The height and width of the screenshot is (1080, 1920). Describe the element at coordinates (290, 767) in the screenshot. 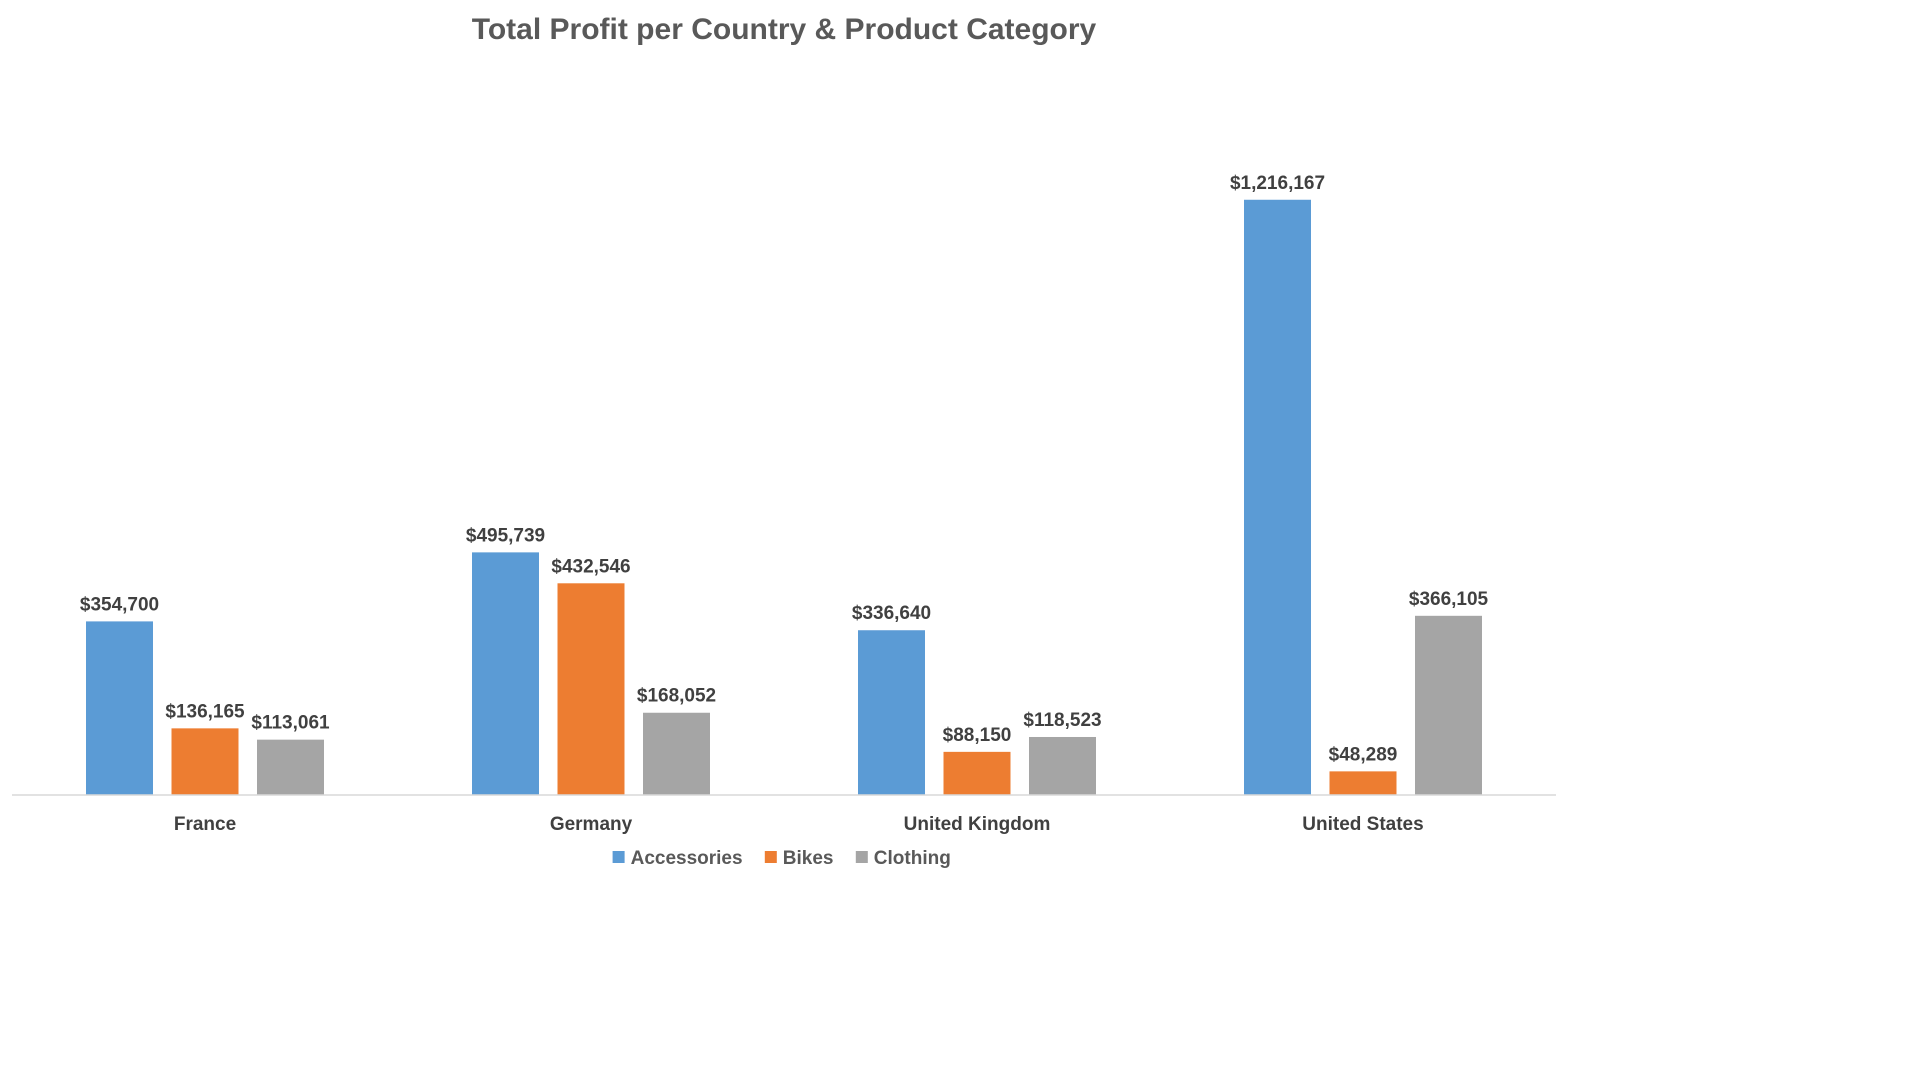

I see `bar-france-clothing` at that location.